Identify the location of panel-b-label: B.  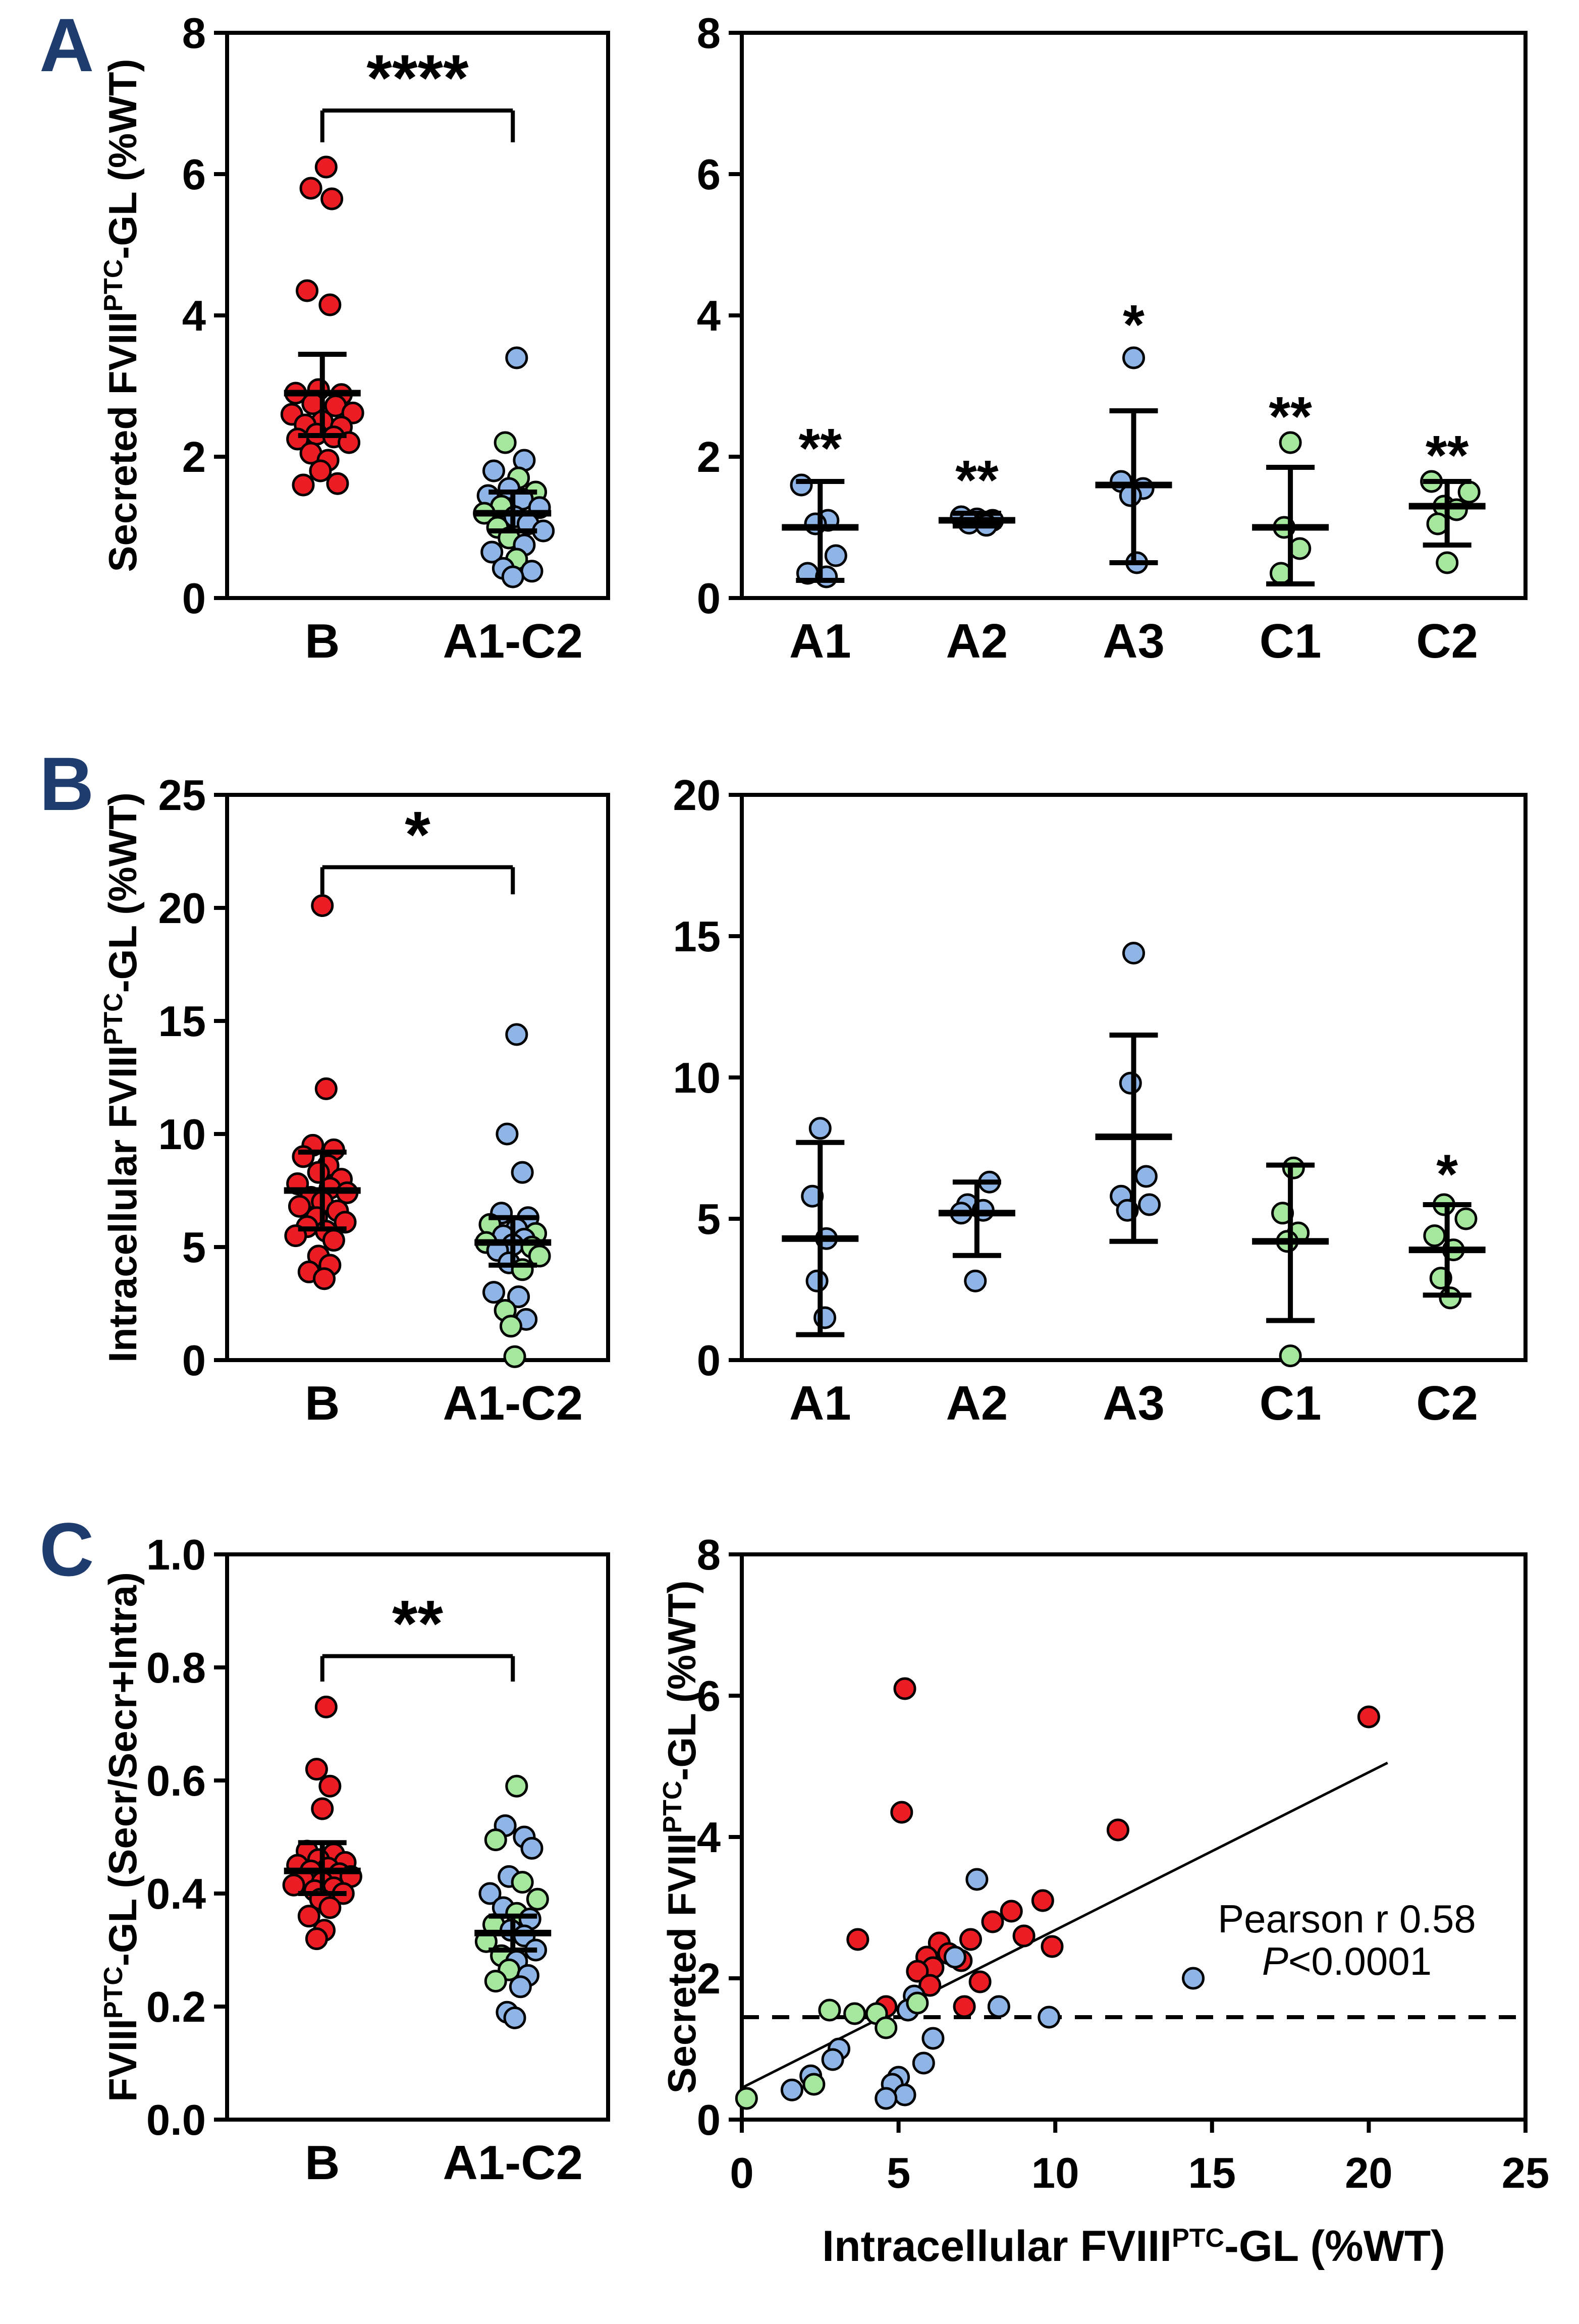
(66, 784).